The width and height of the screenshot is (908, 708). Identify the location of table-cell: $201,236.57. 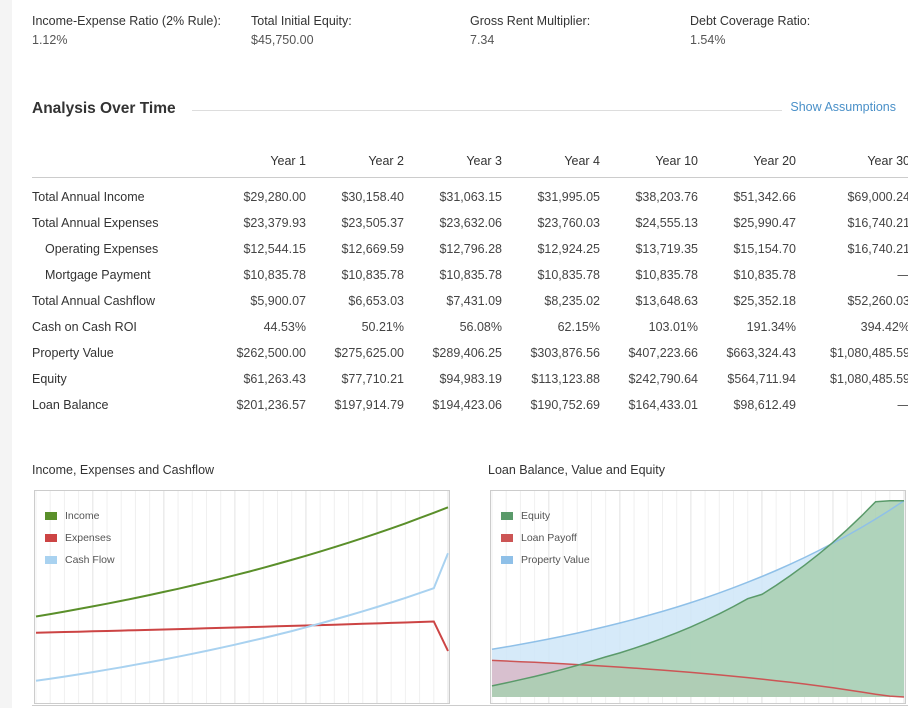
(271, 405).